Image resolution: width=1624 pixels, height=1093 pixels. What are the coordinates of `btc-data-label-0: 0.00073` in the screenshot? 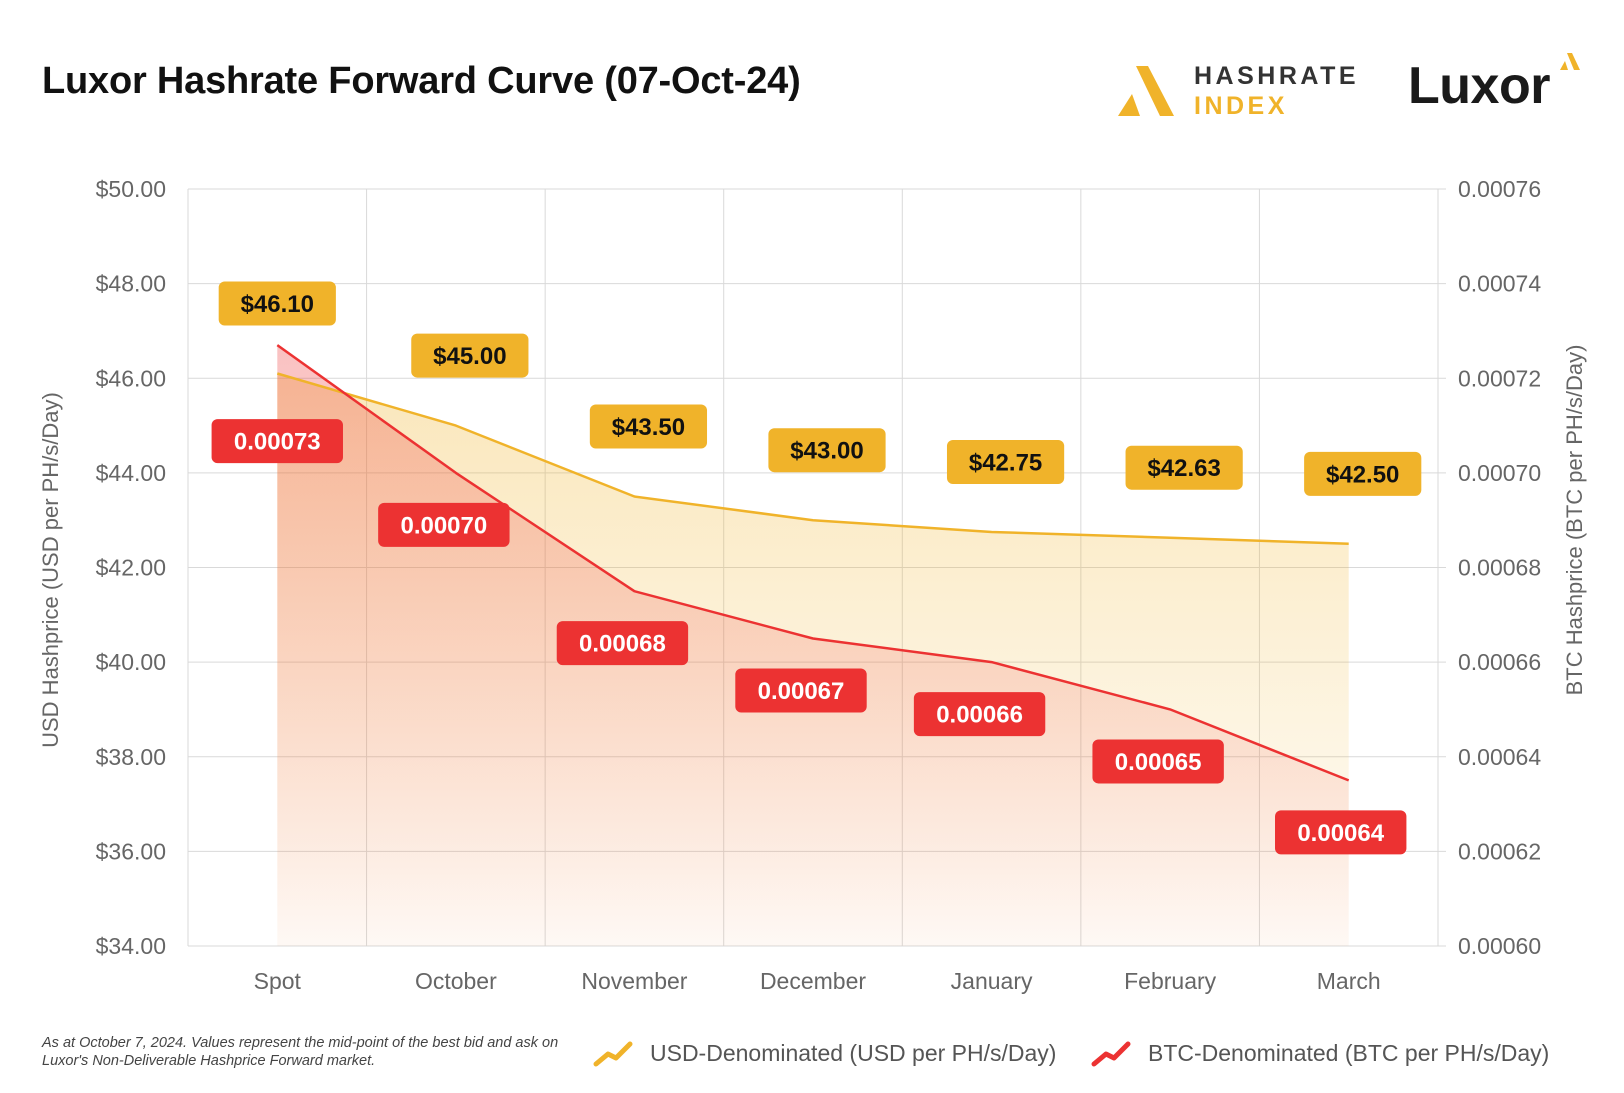 It's located at (277, 441).